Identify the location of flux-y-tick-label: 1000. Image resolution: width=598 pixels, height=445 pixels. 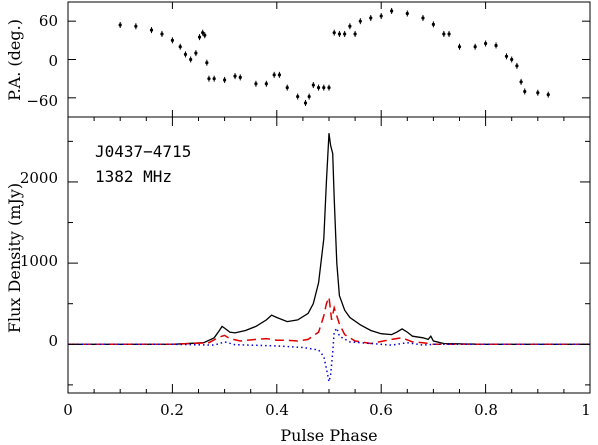
(39, 261).